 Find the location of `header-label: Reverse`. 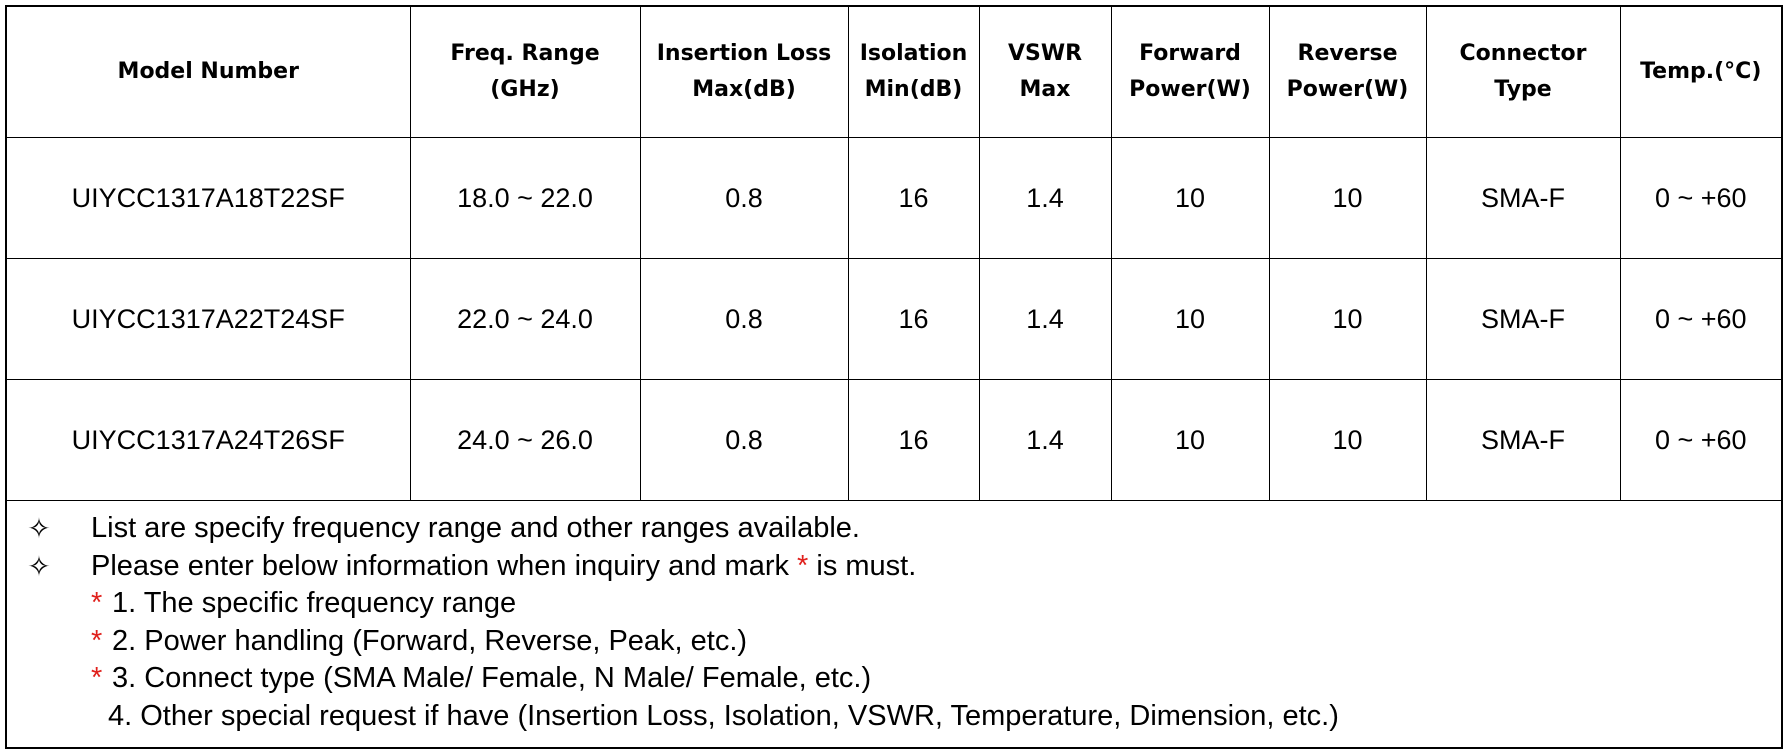

header-label: Reverse is located at coordinates (1347, 53).